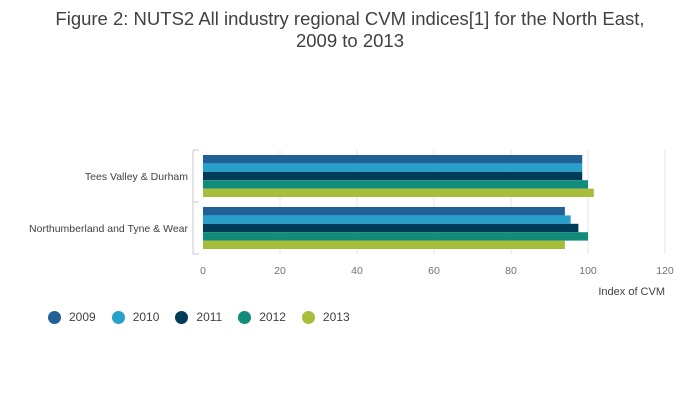  What do you see at coordinates (631, 292) in the screenshot?
I see `x-axis-title: Index of CVM` at bounding box center [631, 292].